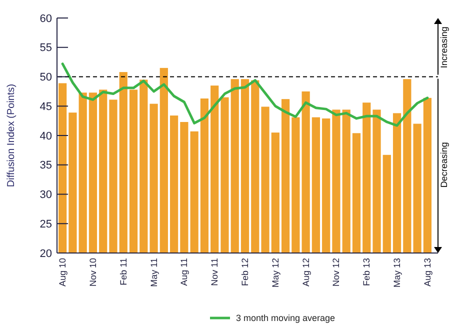 This screenshot has width=457, height=332. I want to click on y-tick-label: 35, so click(46, 166).